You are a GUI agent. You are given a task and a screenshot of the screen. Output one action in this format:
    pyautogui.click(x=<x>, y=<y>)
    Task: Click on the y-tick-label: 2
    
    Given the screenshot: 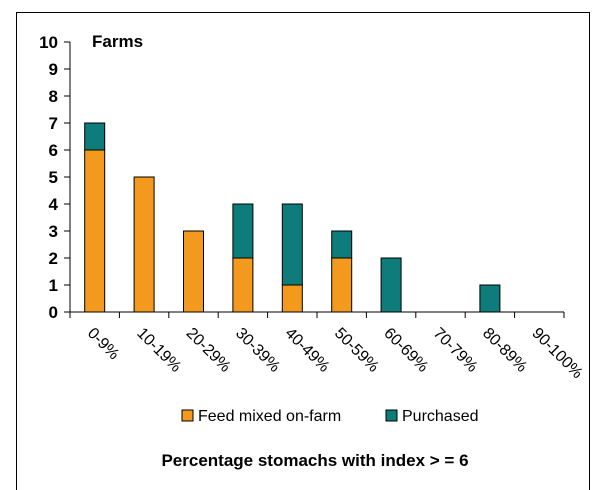 What is the action you would take?
    pyautogui.click(x=53, y=258)
    